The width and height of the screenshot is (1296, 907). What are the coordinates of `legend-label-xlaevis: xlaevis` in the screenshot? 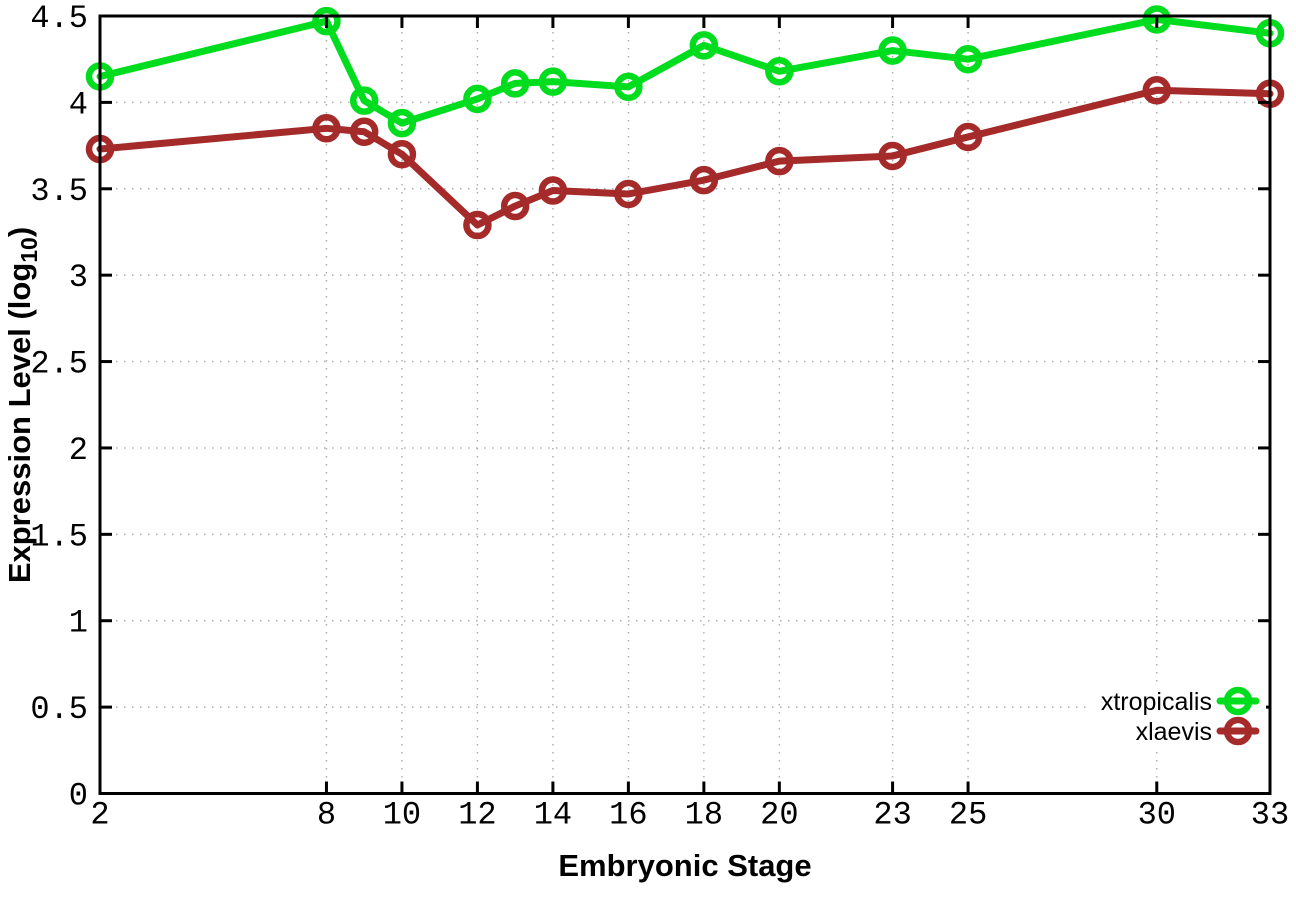 It's located at (1174, 732).